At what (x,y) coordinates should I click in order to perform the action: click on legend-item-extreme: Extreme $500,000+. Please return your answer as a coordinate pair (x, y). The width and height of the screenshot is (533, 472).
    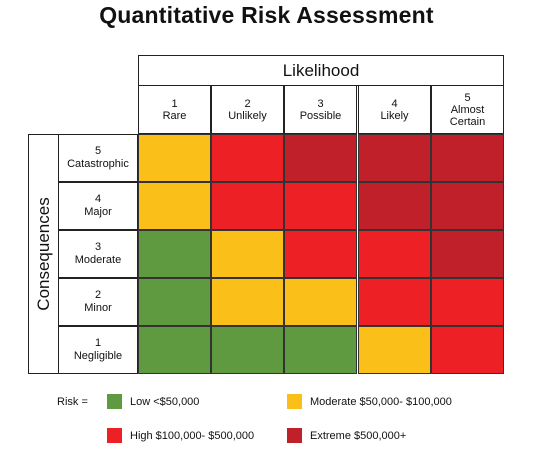
    Looking at the image, I should click on (346, 435).